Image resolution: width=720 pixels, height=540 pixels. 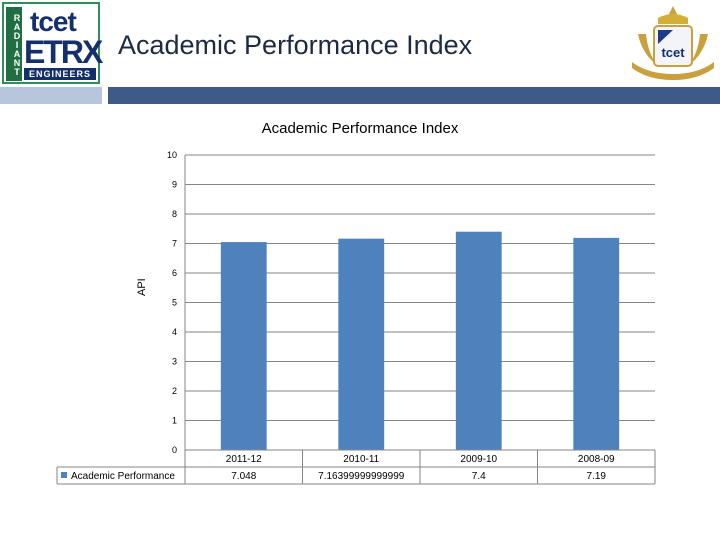 I want to click on logo-dept-text: ETRX, so click(x=63, y=52).